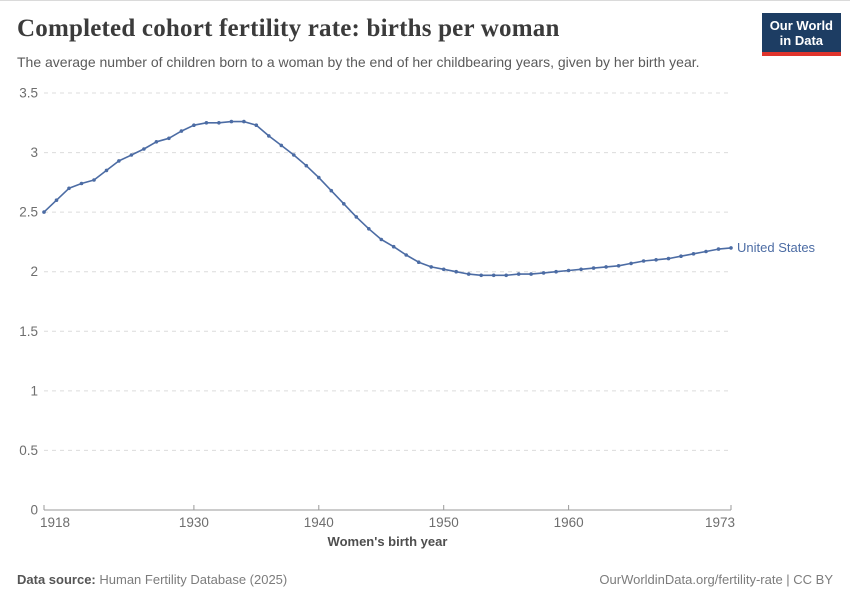  What do you see at coordinates (381, 239) in the screenshot?
I see `data-point-1945` at bounding box center [381, 239].